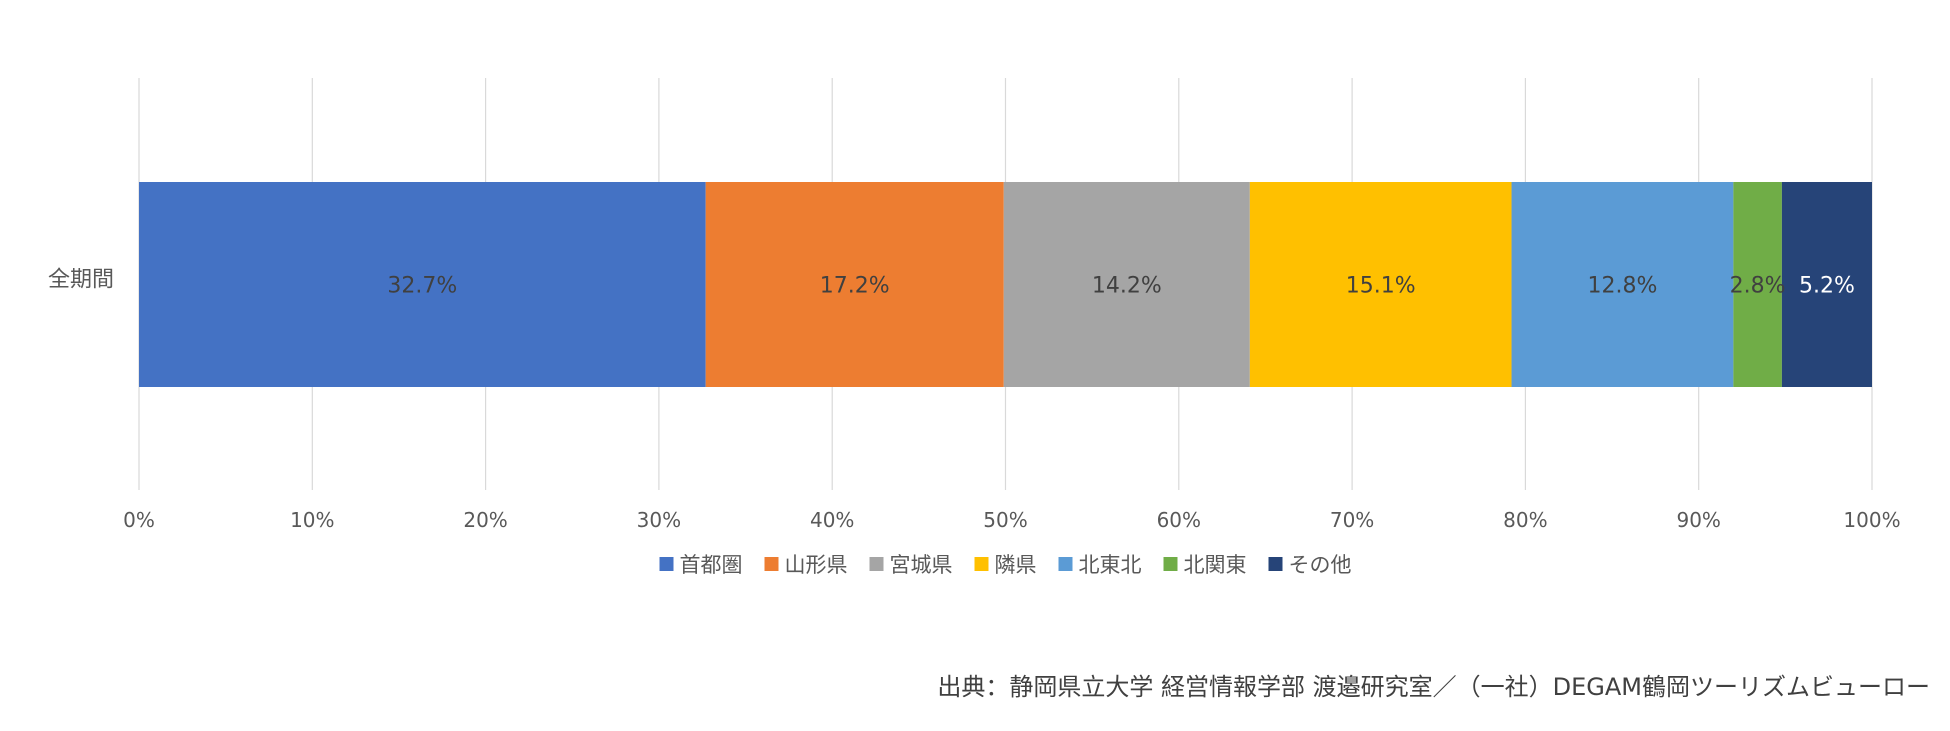  I want to click on category-axis: 全期間, so click(81, 280).